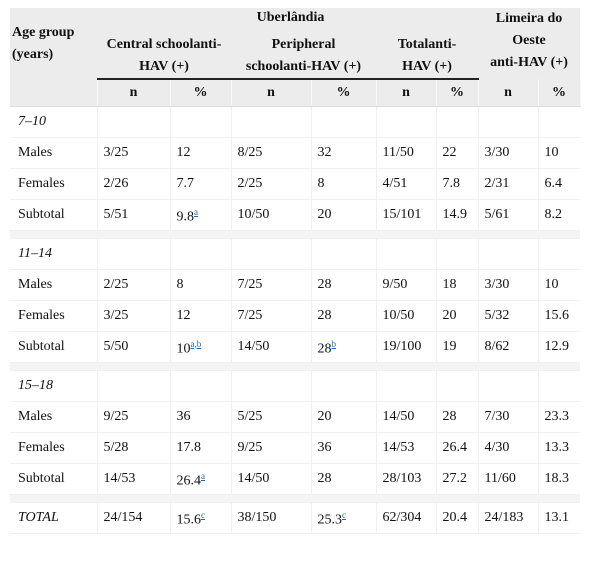 Image resolution: width=590 pixels, height=566 pixels. Describe the element at coordinates (183, 315) in the screenshot. I see `central-pct-value: 12` at that location.